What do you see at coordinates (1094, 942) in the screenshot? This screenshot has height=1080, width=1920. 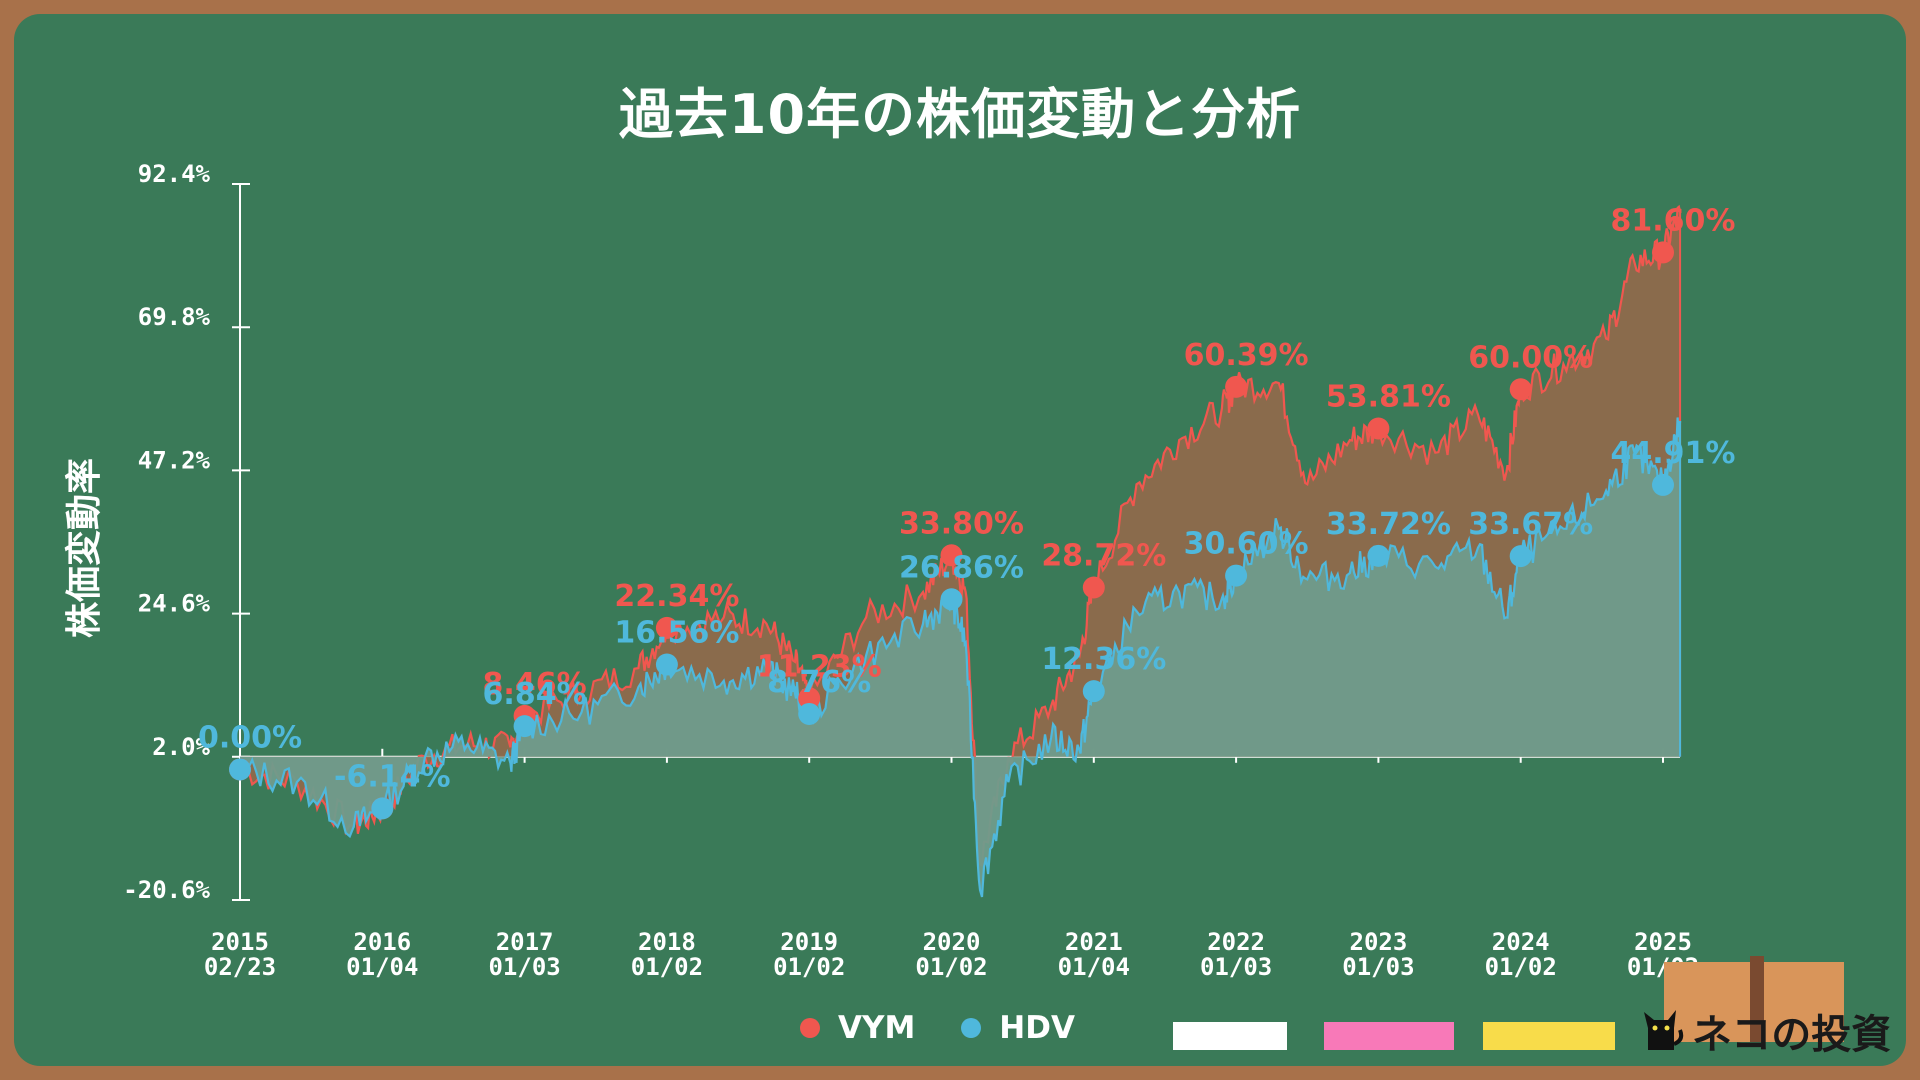 I see `x-tick-year: 2021` at bounding box center [1094, 942].